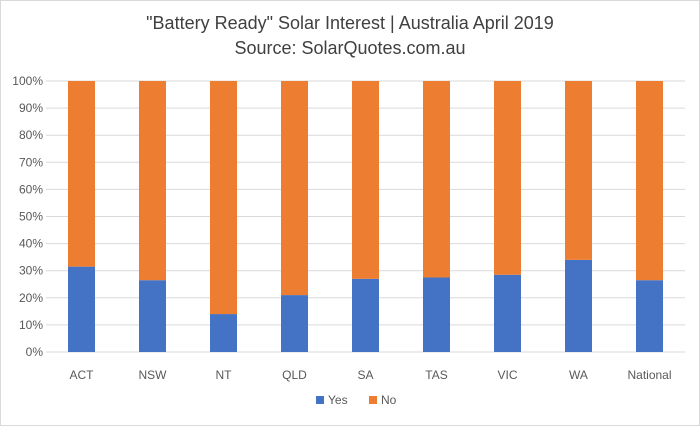  Describe the element at coordinates (294, 323) in the screenshot. I see `bar-yes-qld` at that location.